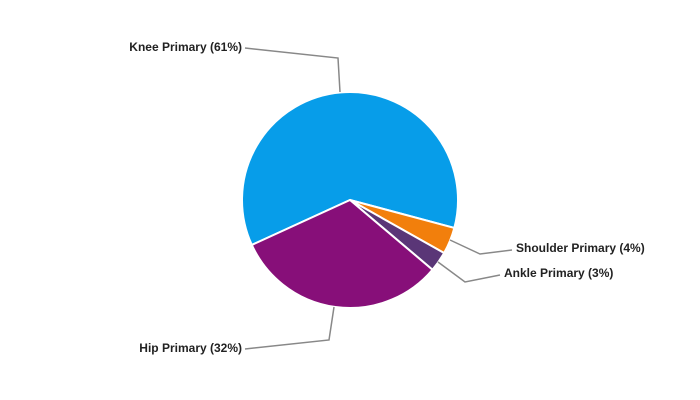  I want to click on slice-label: Shoulder Primary (4%), so click(580, 248).